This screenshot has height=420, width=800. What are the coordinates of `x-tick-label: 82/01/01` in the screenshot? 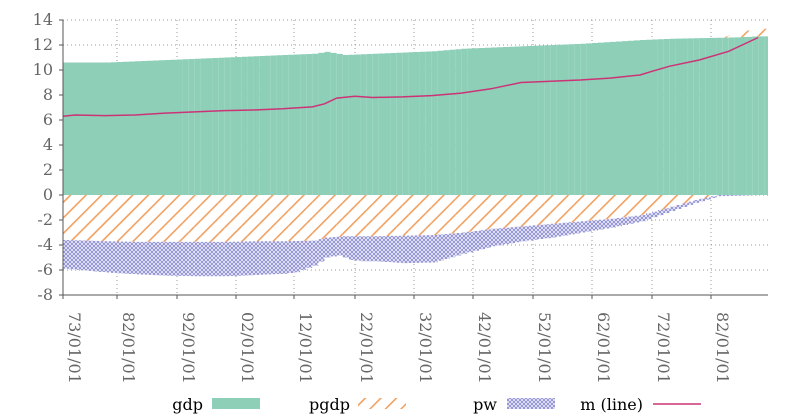 It's located at (722, 348).